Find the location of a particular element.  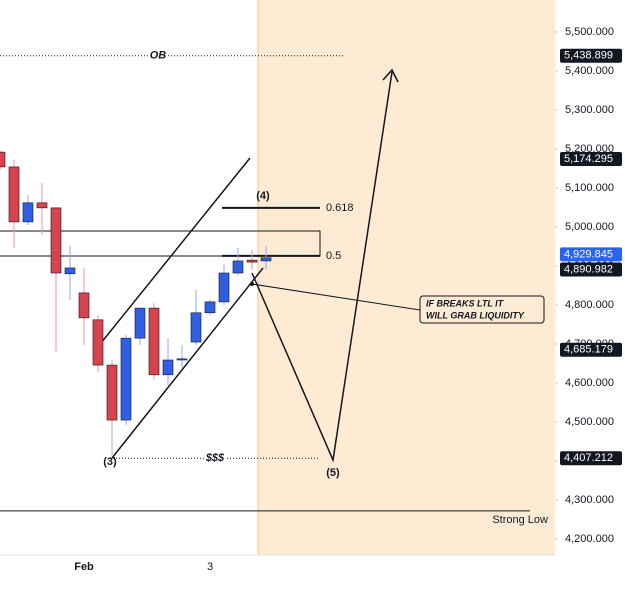

channel-bottom is located at coordinates (187, 363).